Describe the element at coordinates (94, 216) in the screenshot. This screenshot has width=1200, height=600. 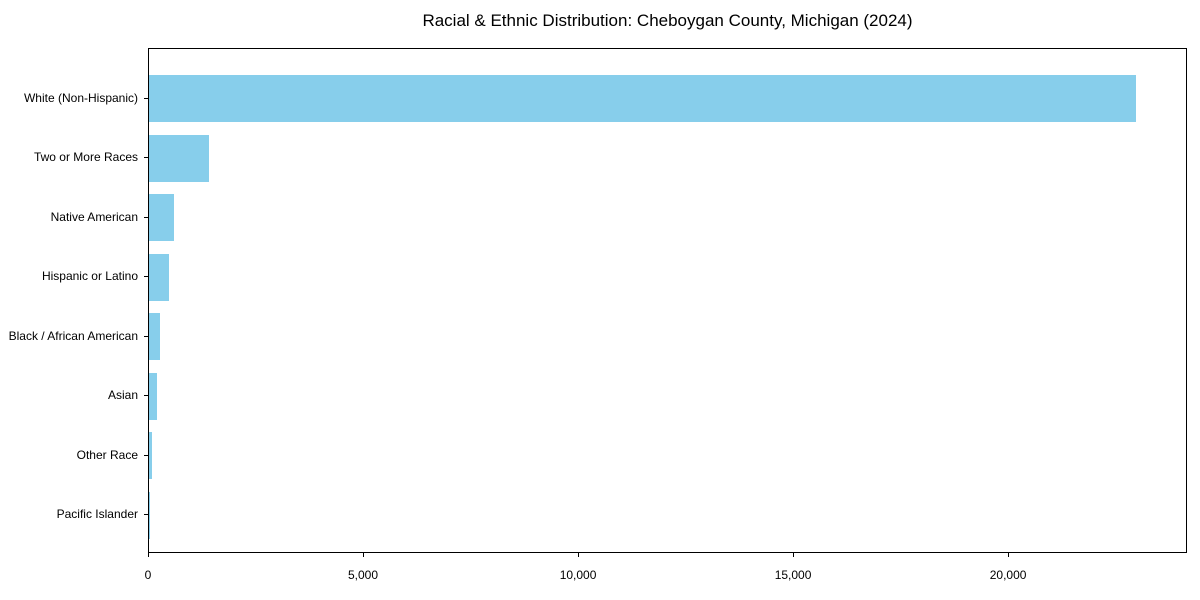
I see `y-tick-label-native-american: Native American` at that location.